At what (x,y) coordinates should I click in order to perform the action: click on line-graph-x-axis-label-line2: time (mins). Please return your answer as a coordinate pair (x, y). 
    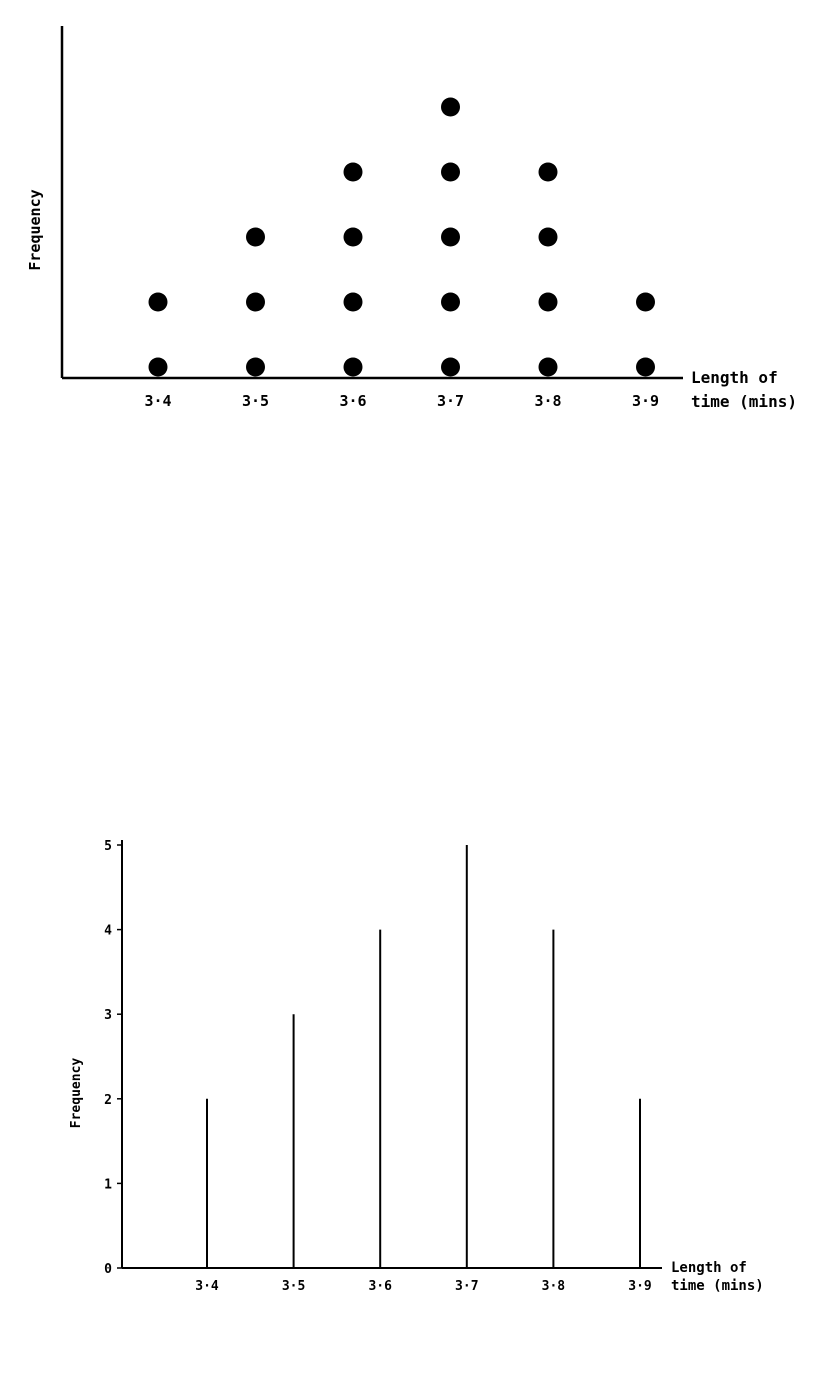
    Looking at the image, I should click on (717, 1286).